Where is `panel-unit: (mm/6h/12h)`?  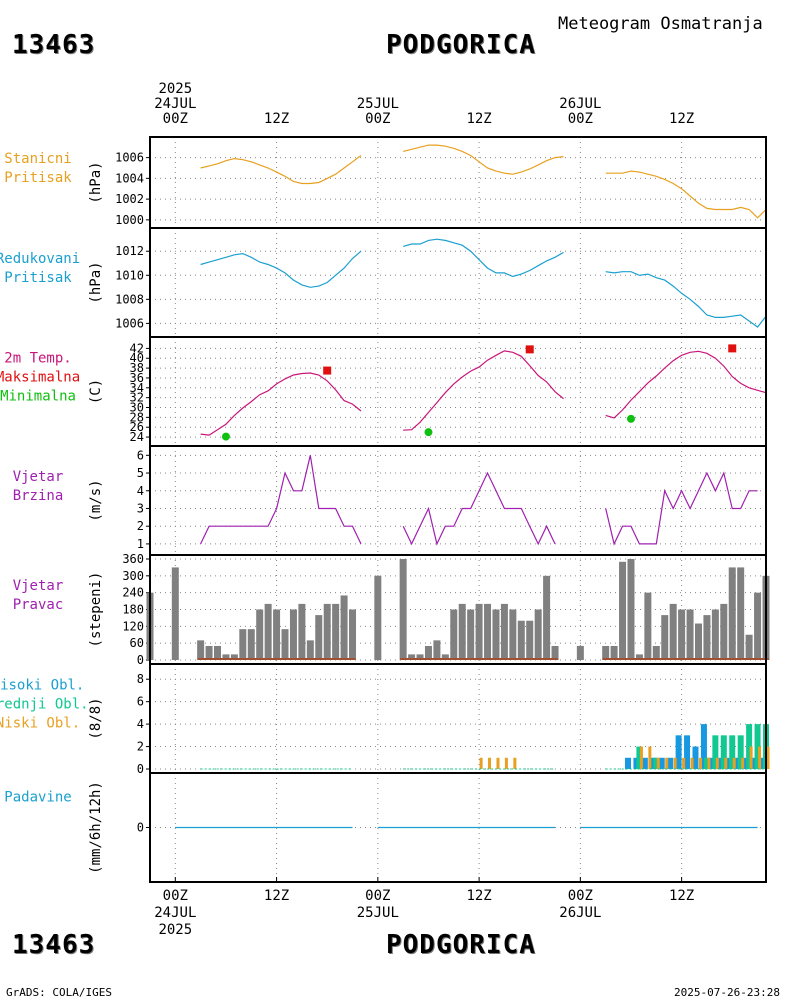
panel-unit: (mm/6h/12h) is located at coordinates (96, 827).